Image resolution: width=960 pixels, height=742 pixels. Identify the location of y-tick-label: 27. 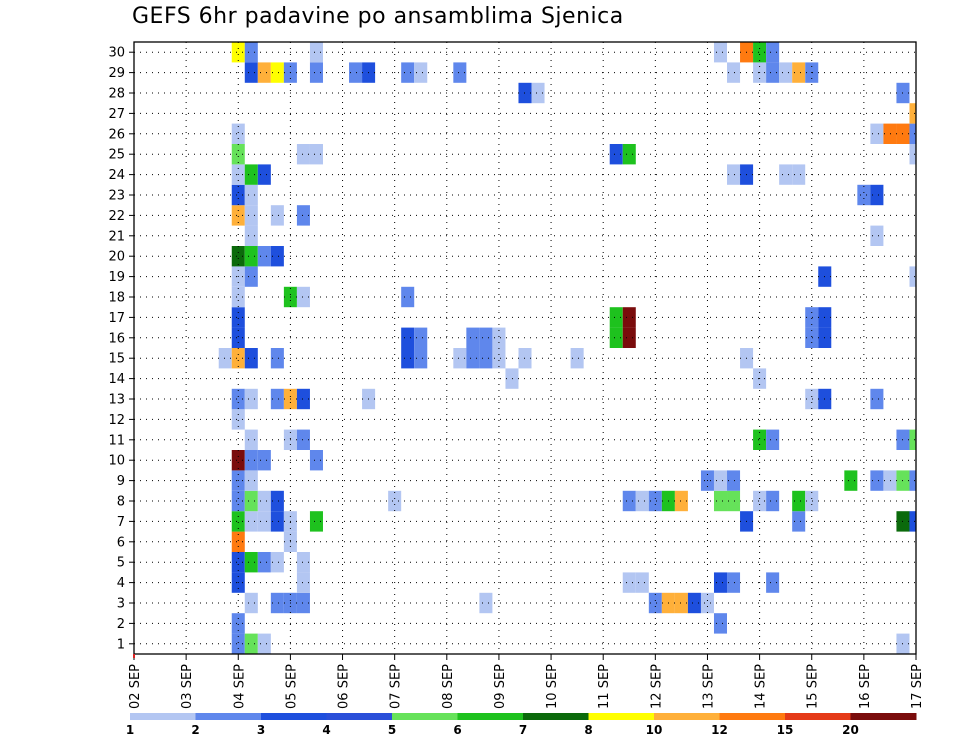
(116, 114).